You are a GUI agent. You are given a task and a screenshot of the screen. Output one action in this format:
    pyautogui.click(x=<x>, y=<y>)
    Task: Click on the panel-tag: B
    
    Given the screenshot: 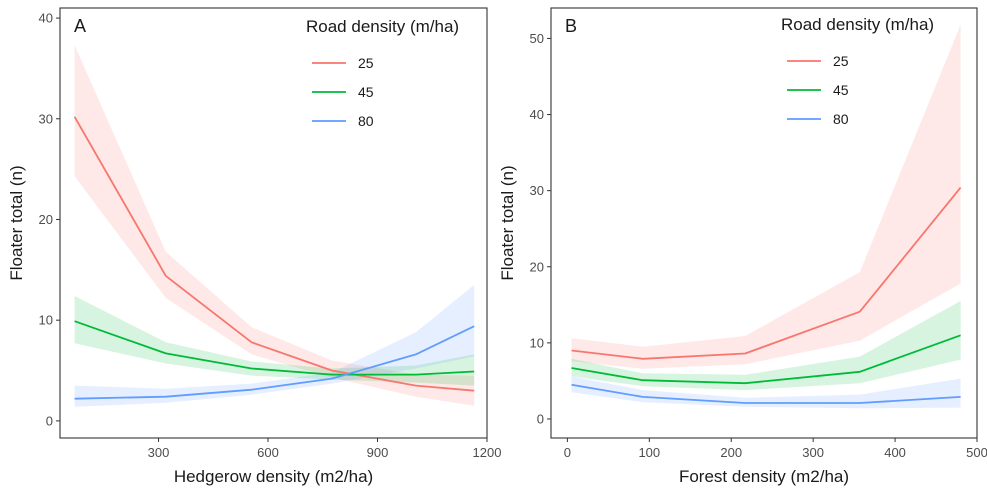 What is the action you would take?
    pyautogui.click(x=571, y=26)
    